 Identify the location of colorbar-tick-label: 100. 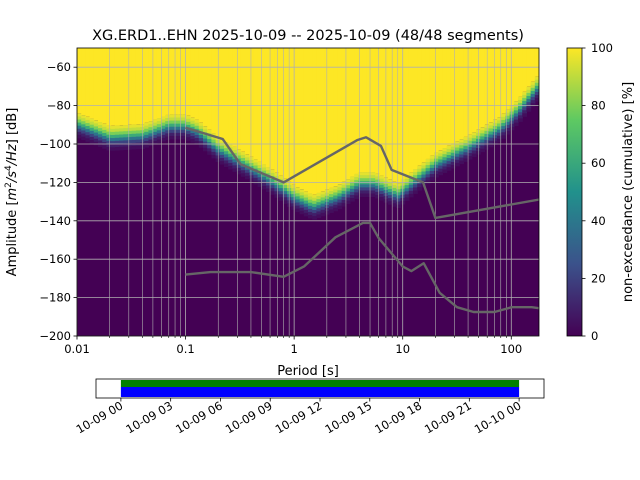
(602, 48).